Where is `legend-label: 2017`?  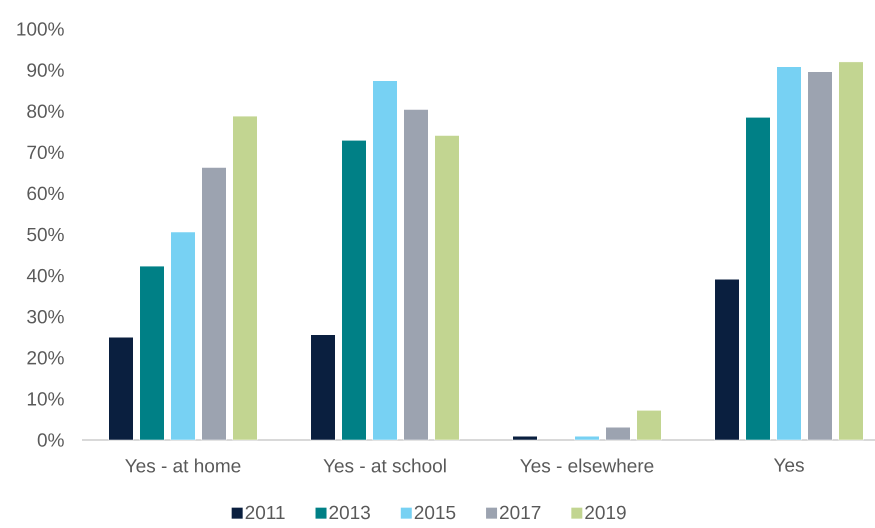 legend-label: 2017 is located at coordinates (520, 513).